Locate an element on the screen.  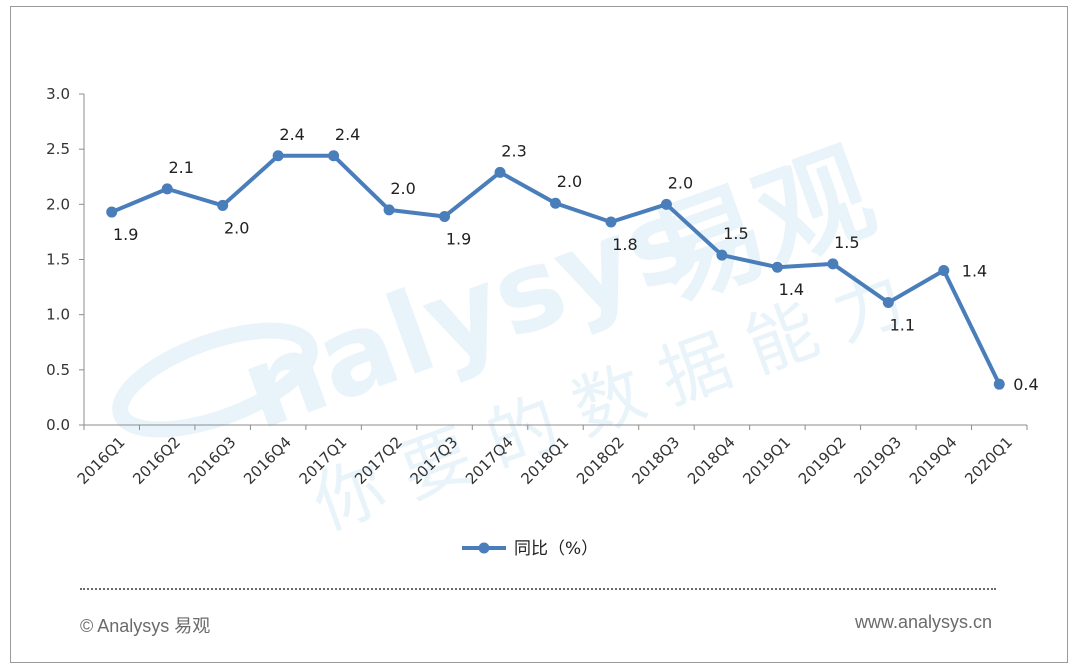
data-label: 2.3 is located at coordinates (513, 150).